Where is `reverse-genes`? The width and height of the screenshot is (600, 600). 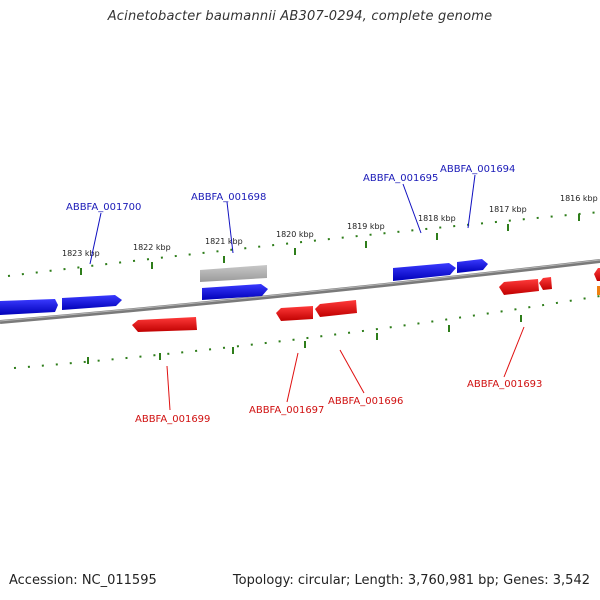 reverse-genes is located at coordinates (366, 300).